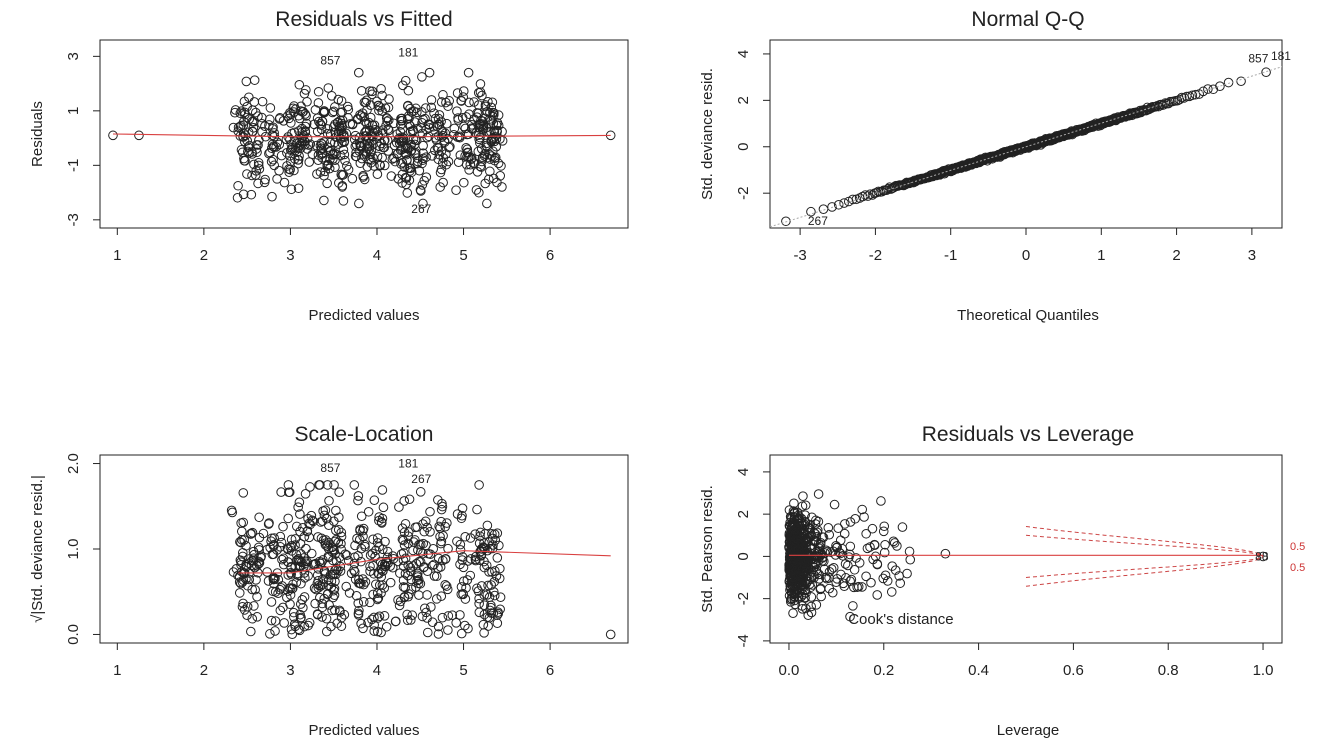 The image size is (1320, 742). I want to click on point-id-label: 267, so click(818, 221).